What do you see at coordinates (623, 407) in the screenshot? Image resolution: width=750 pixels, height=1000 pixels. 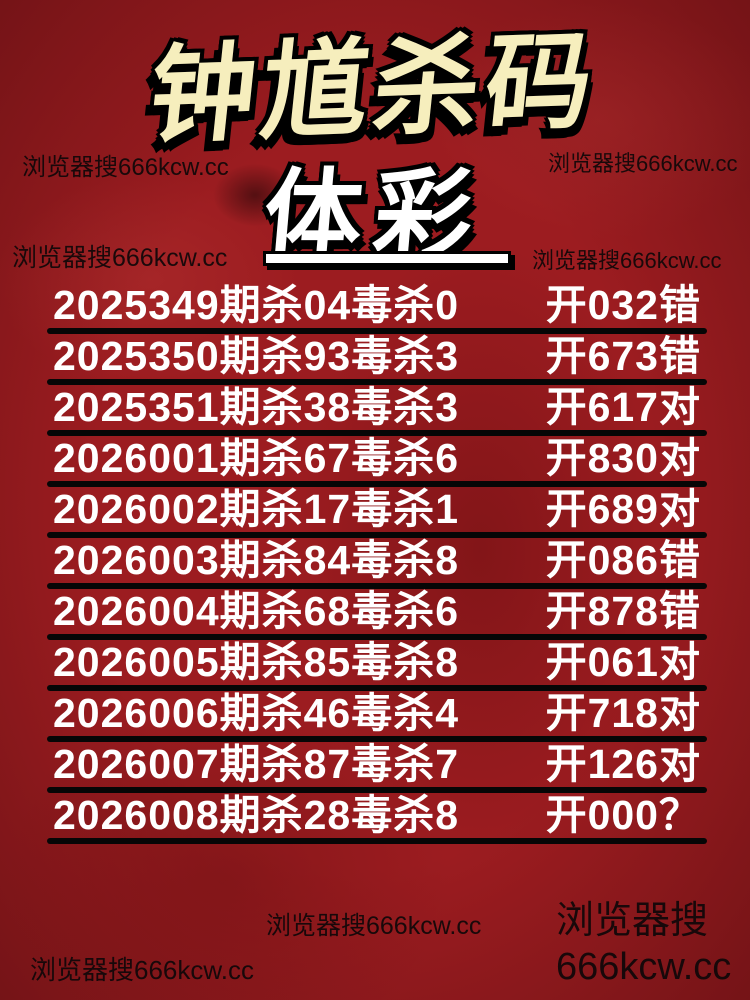 I see `record-result: 开617对` at bounding box center [623, 407].